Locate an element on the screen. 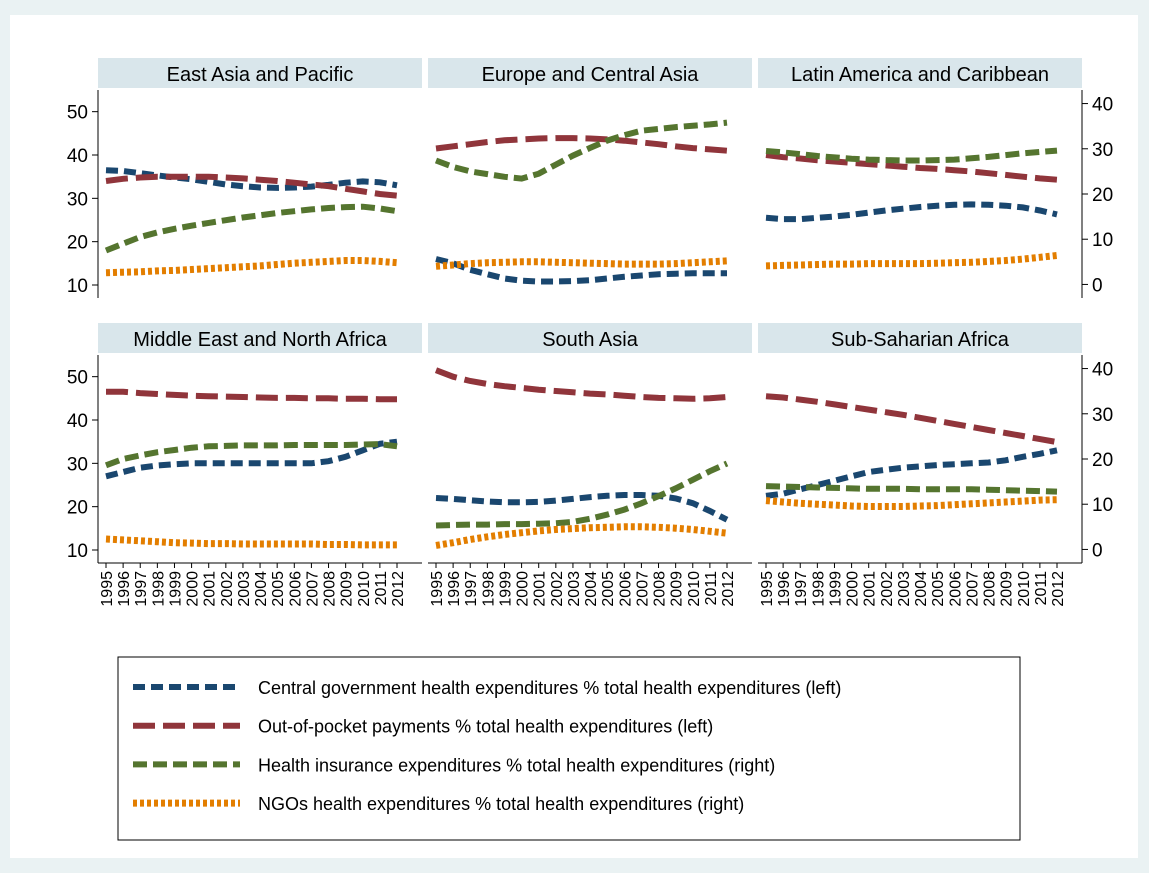 This screenshot has width=1149, height=878. panel-title: Sub-Saharian Africa is located at coordinates (920, 340).